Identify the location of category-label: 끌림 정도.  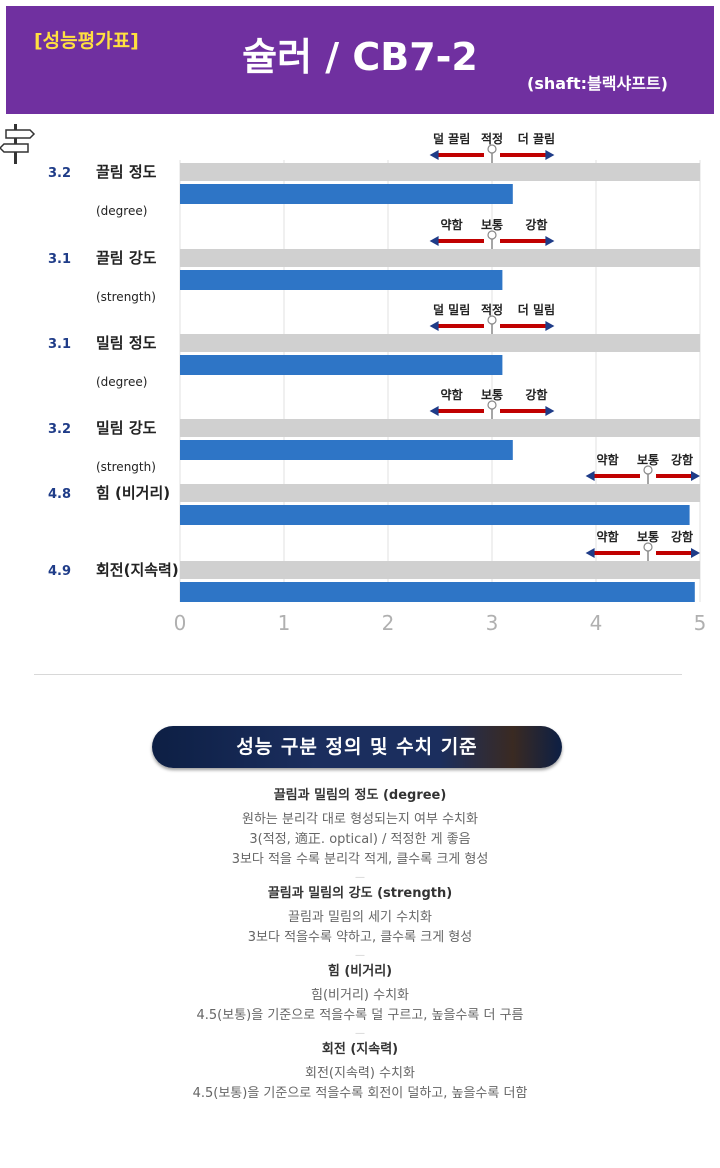
(126, 172).